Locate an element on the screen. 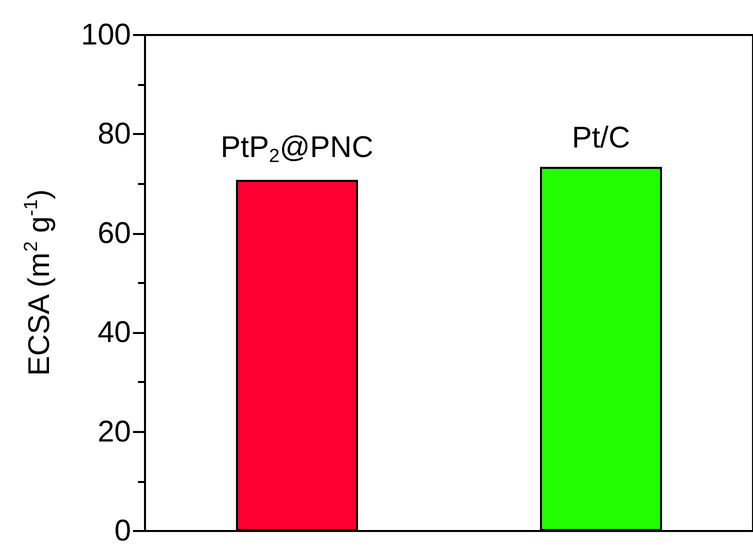 The width and height of the screenshot is (753, 547). y-tick-label: 0 is located at coordinates (122, 530).